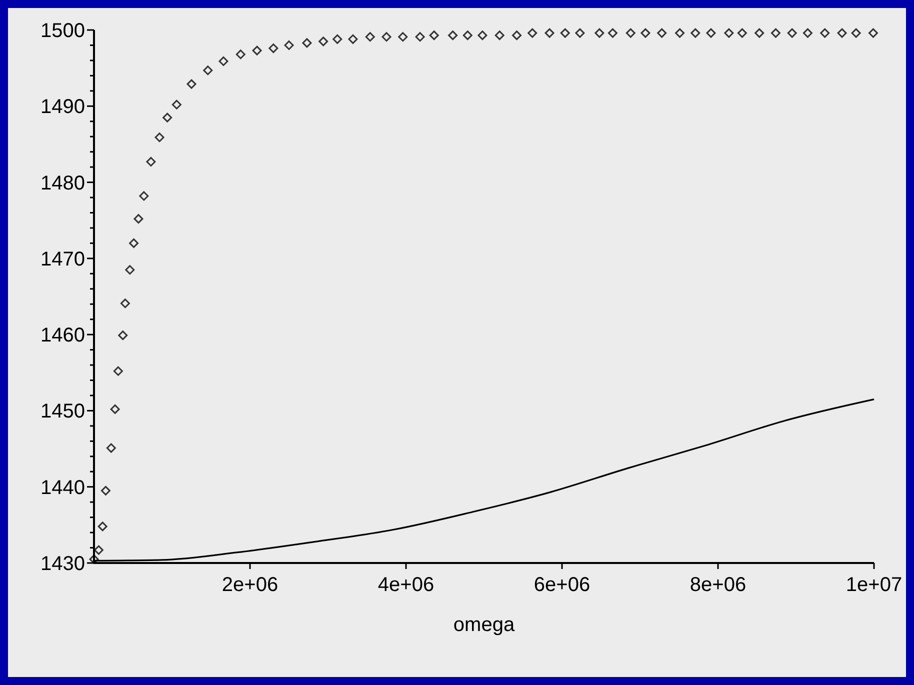  What do you see at coordinates (718, 585) in the screenshot?
I see `x-tick-label: 8e+06` at bounding box center [718, 585].